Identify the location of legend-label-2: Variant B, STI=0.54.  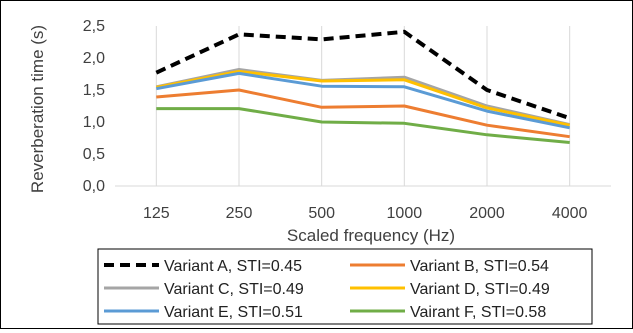
(479, 266).